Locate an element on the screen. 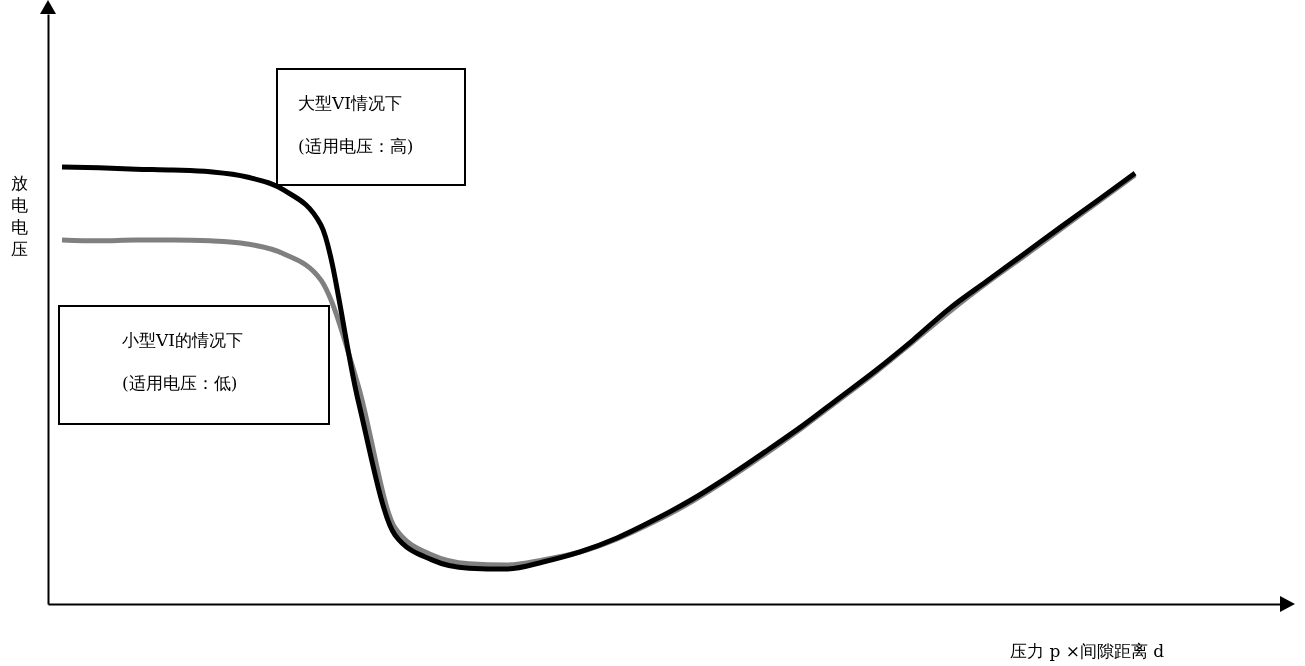  text: 小型VI的情况下 (适用电压：低) is located at coordinates (182, 361).